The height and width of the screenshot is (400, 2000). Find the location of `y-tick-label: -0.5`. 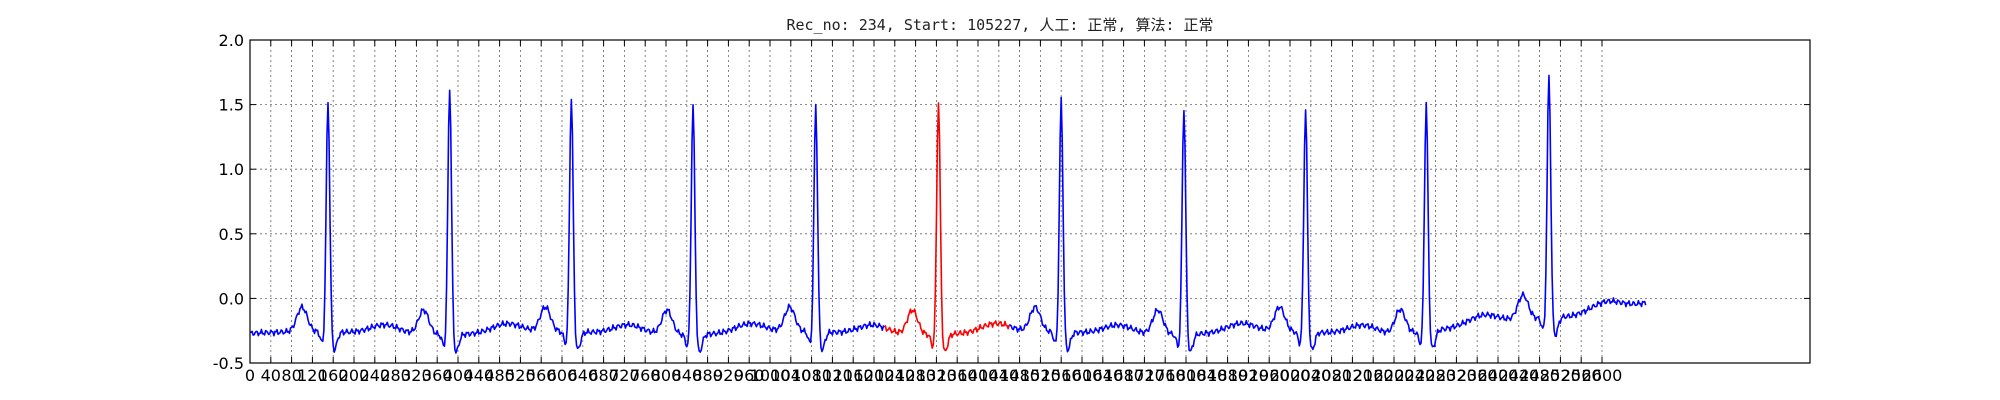

y-tick-label: -0.5 is located at coordinates (228, 363).